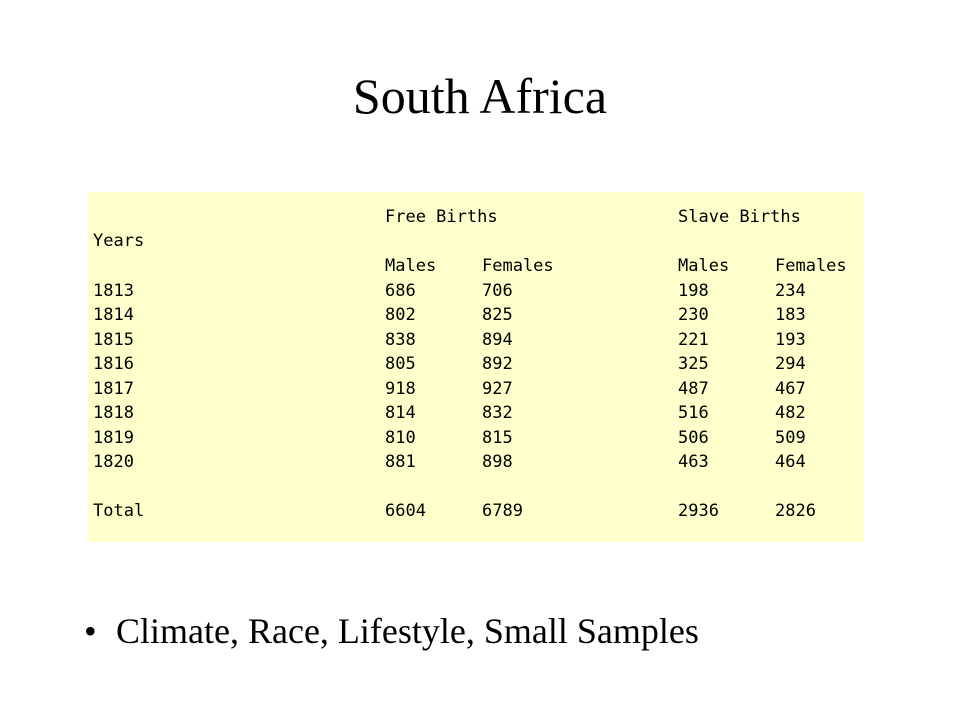 Image resolution: width=960 pixels, height=720 pixels. Describe the element at coordinates (704, 266) in the screenshot. I see `header-slave-males: Males` at that location.